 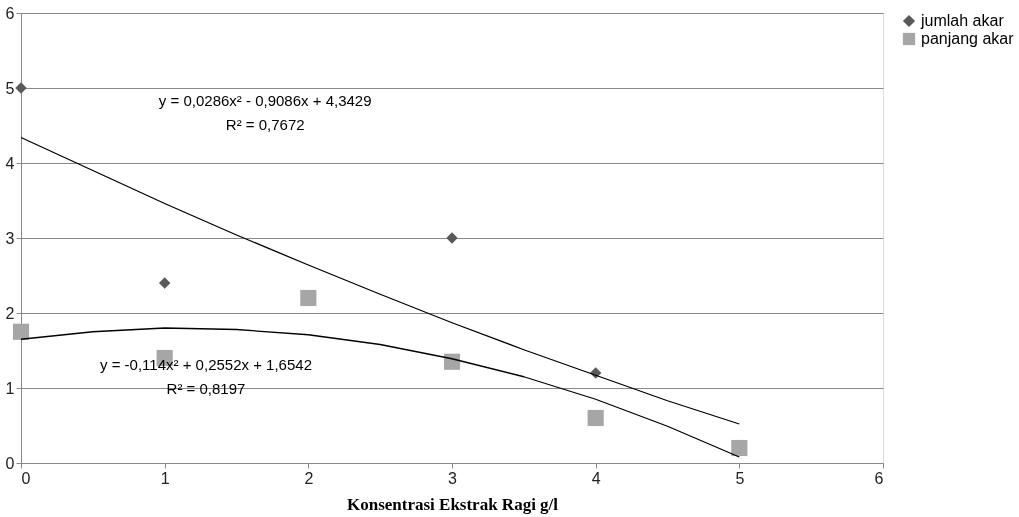 What do you see at coordinates (740, 478) in the screenshot?
I see `x-tick-label: 5` at bounding box center [740, 478].